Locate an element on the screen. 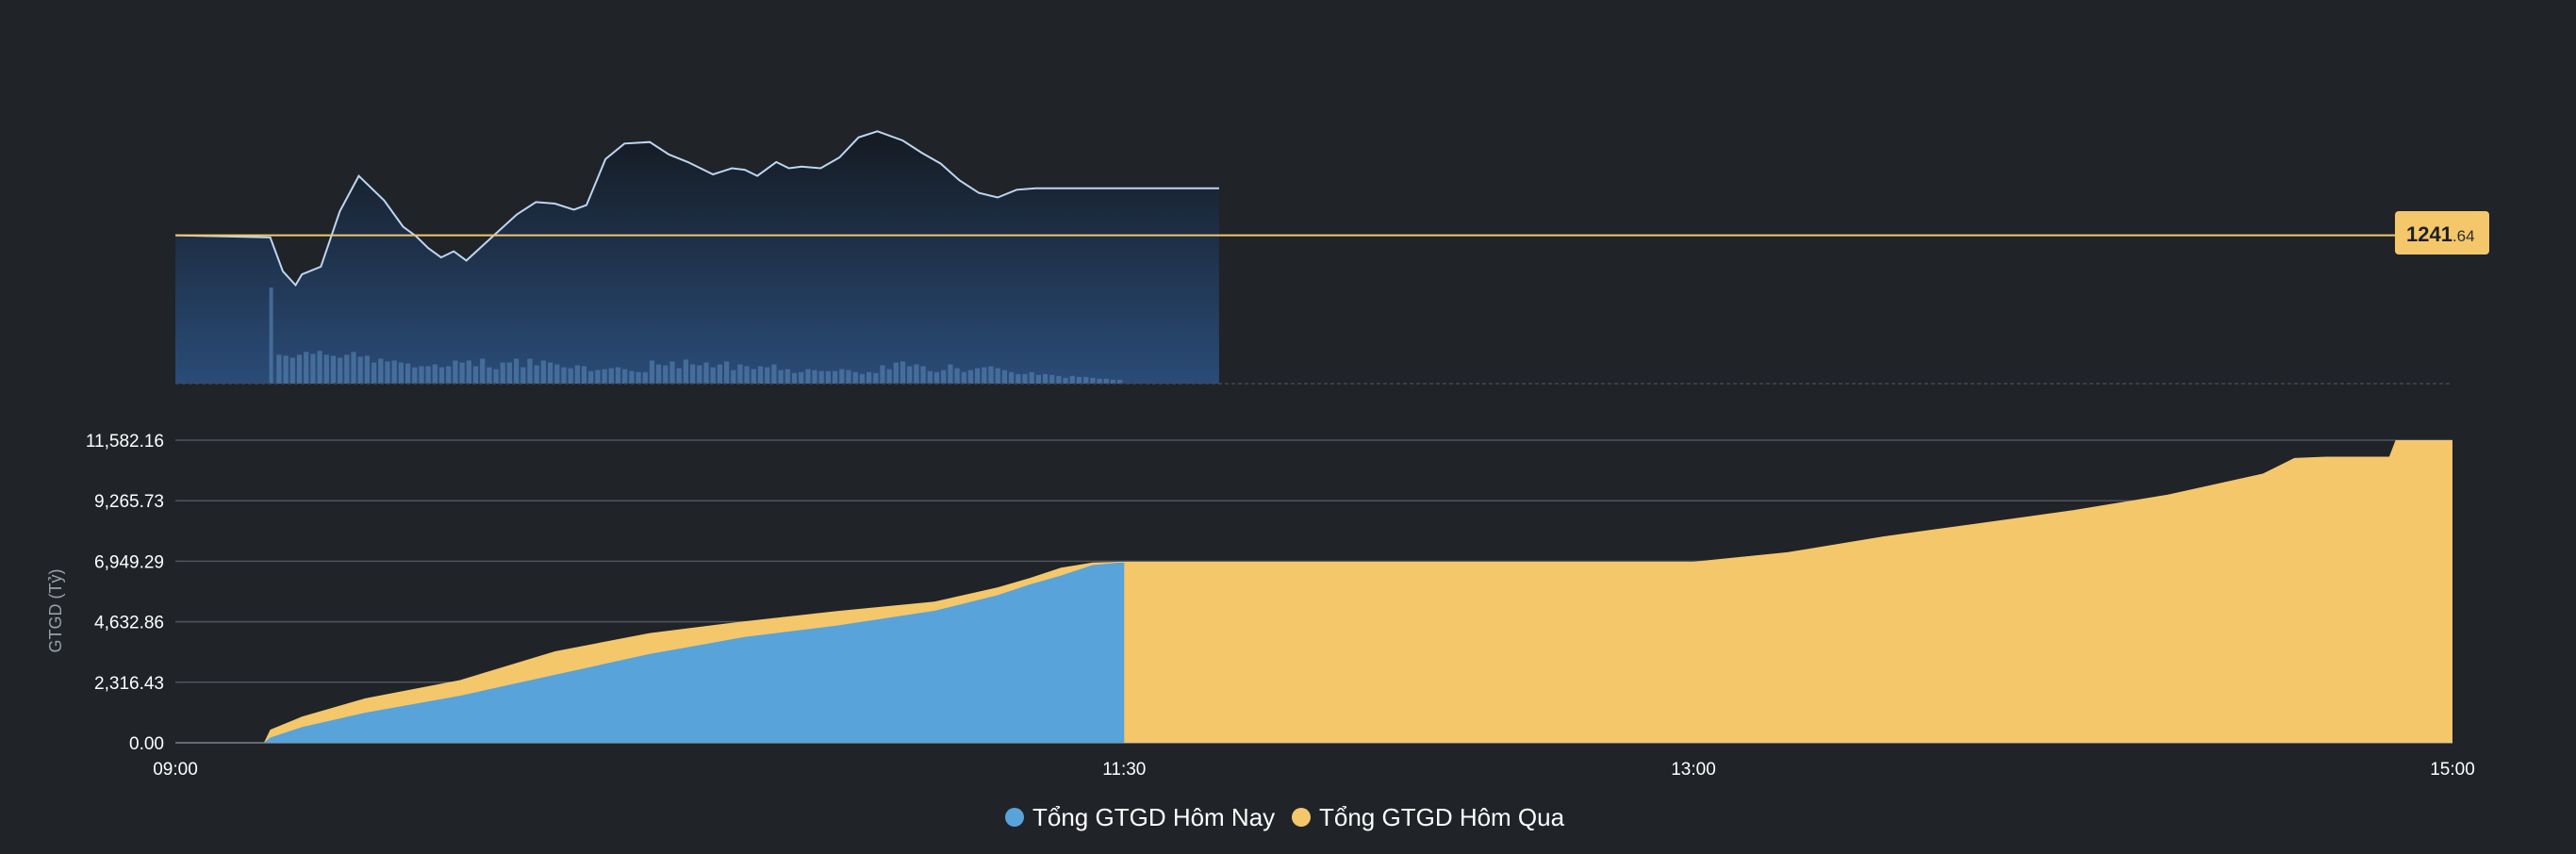  volume-bars is located at coordinates (696, 336).